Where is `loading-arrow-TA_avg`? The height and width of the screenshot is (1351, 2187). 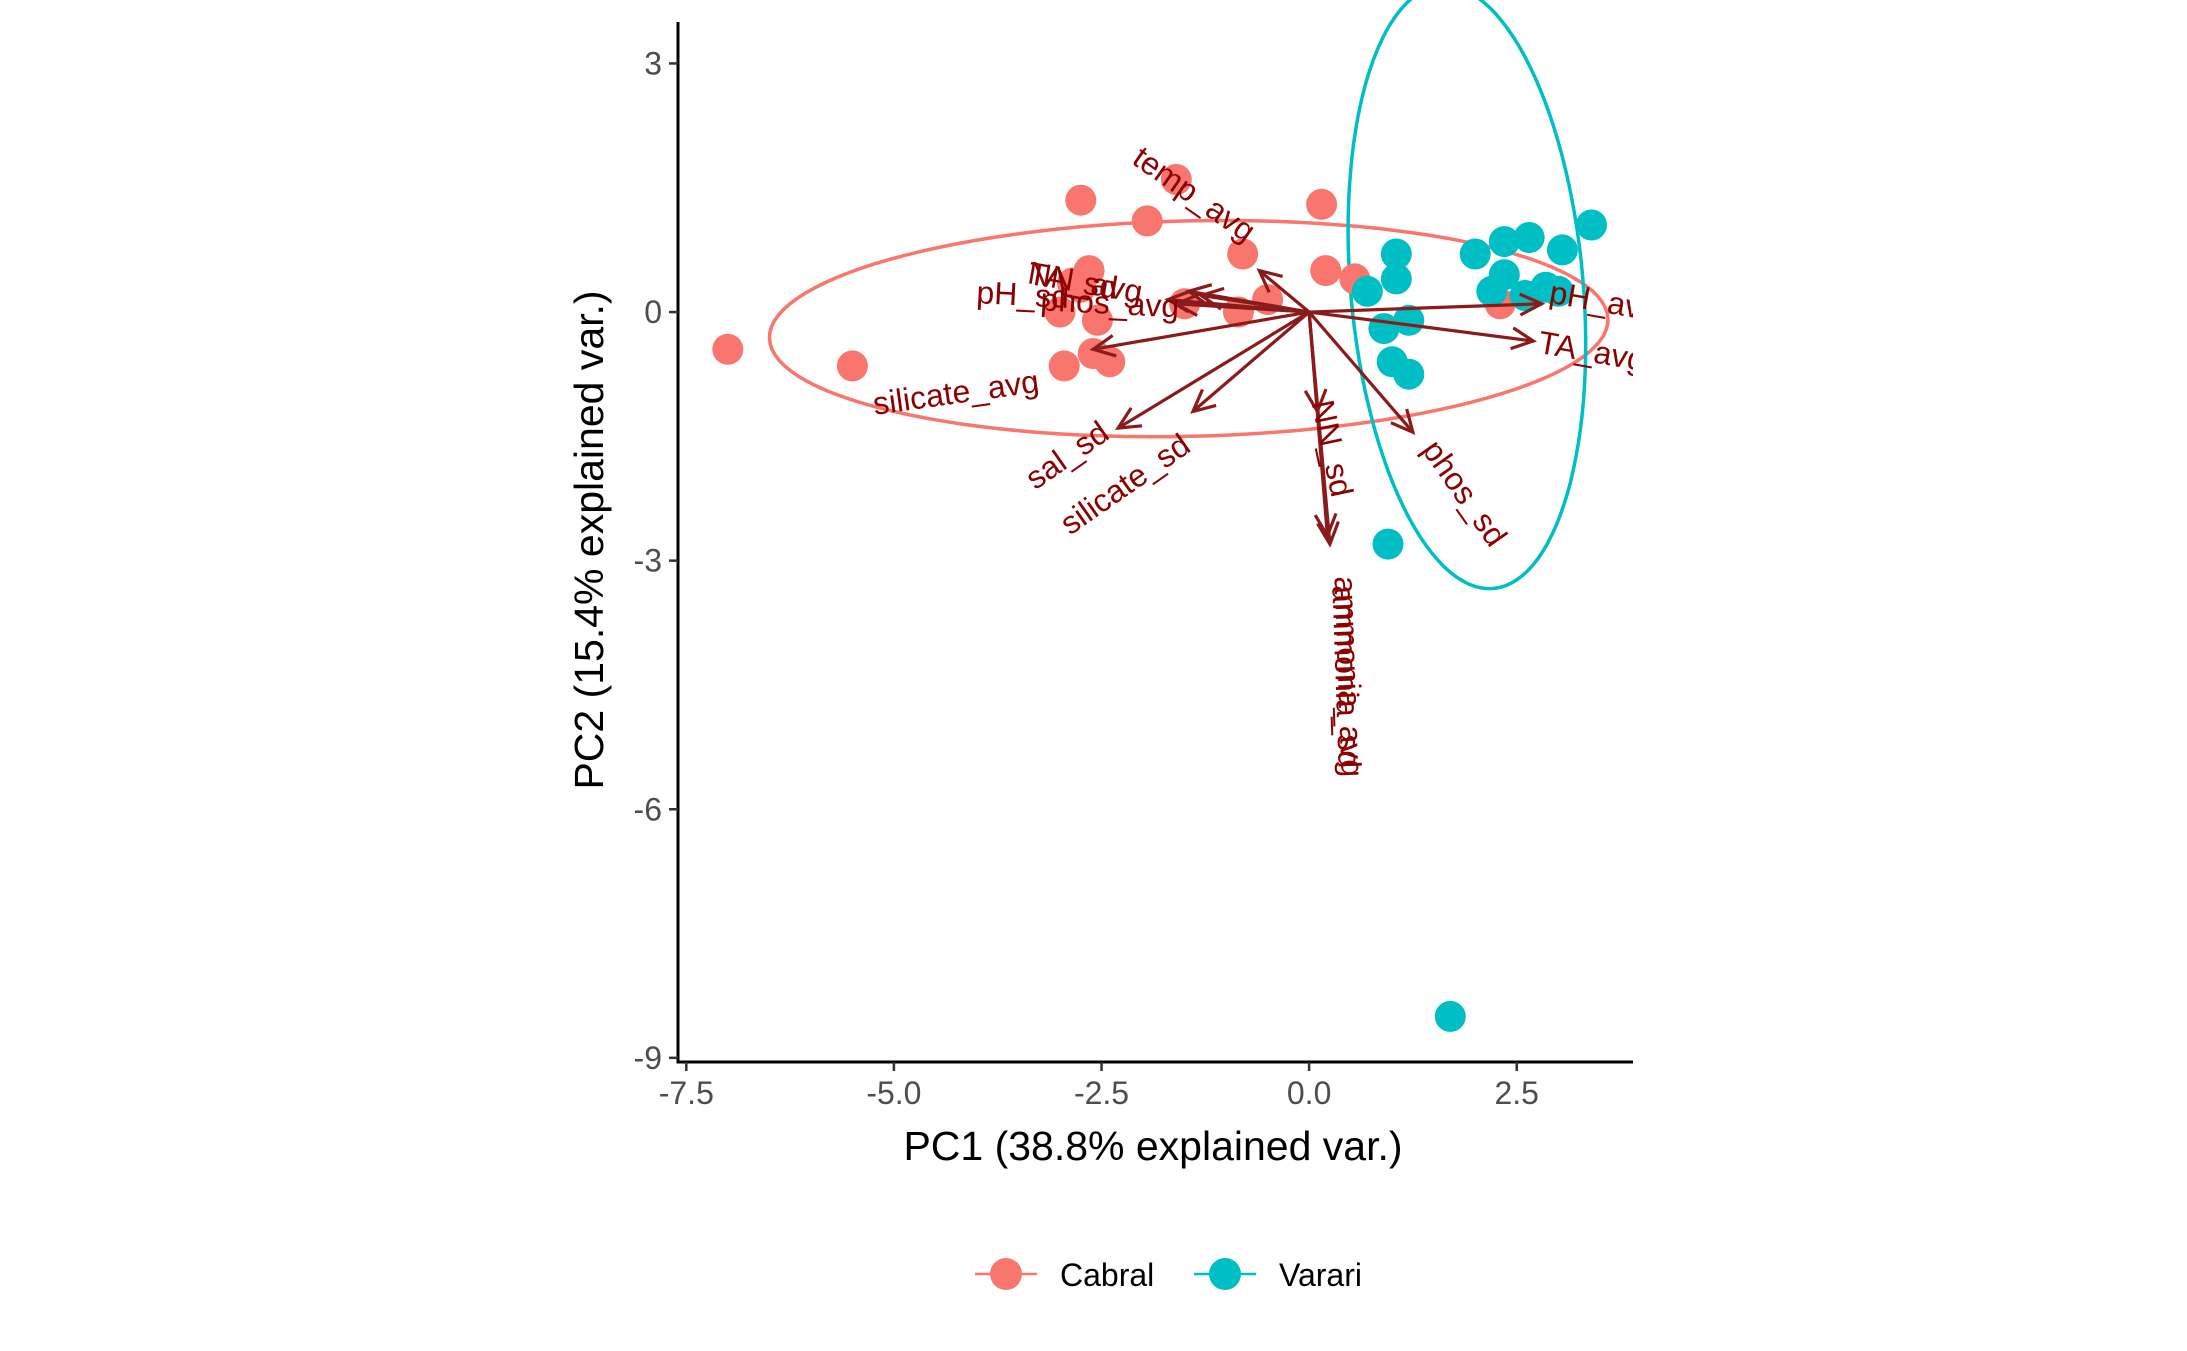
loading-arrow-TA_avg is located at coordinates (1422, 330).